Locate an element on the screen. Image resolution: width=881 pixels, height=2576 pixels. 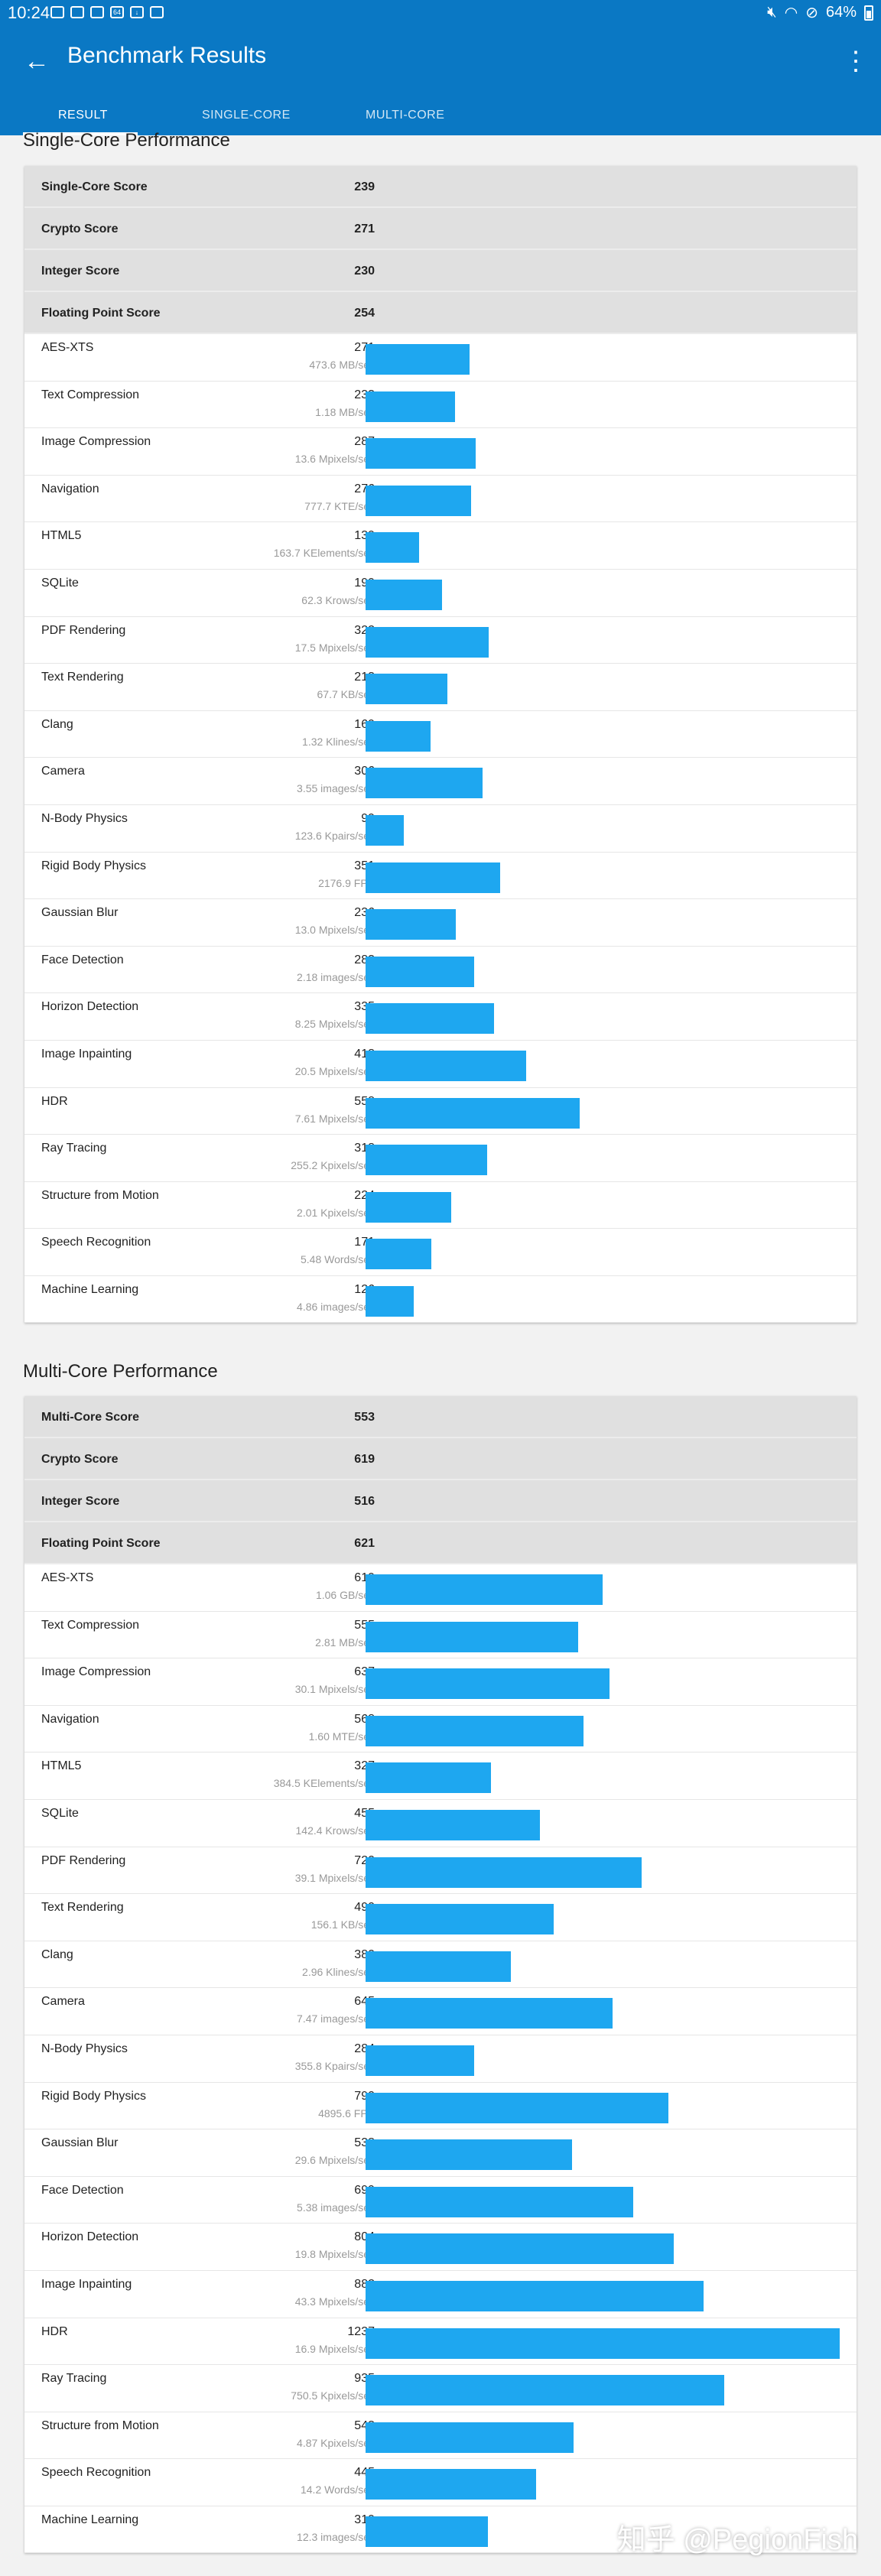
score-label: Single-Core Score is located at coordinates (94, 187).